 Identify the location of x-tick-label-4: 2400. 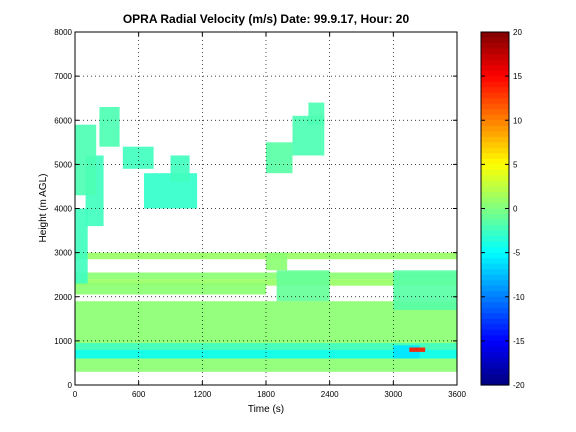
(330, 394).